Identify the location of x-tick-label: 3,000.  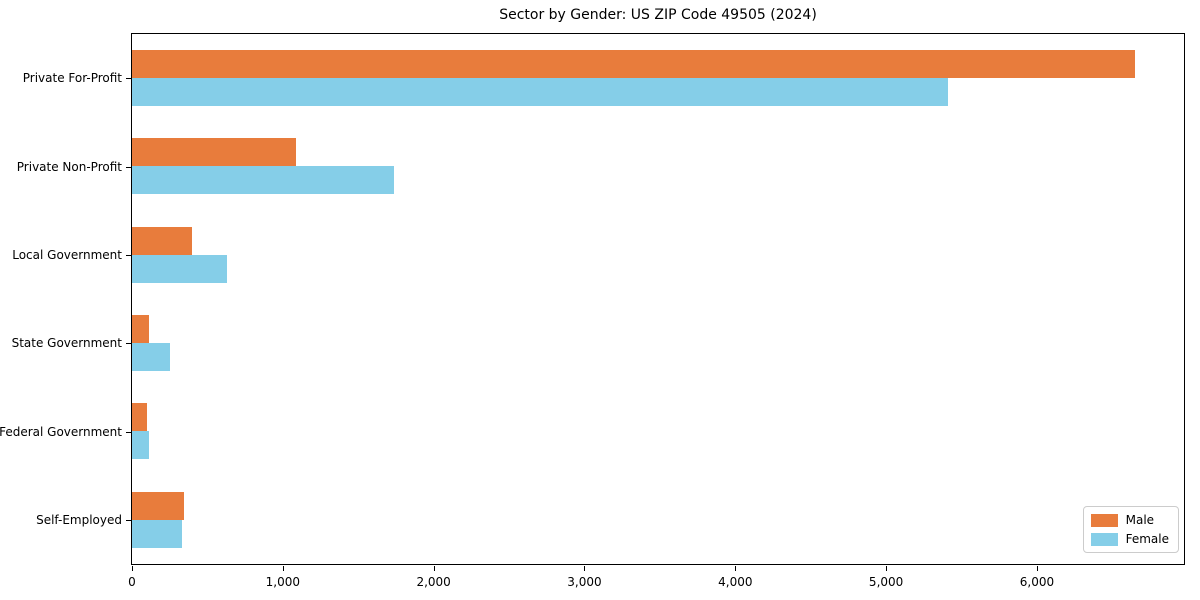
(584, 582).